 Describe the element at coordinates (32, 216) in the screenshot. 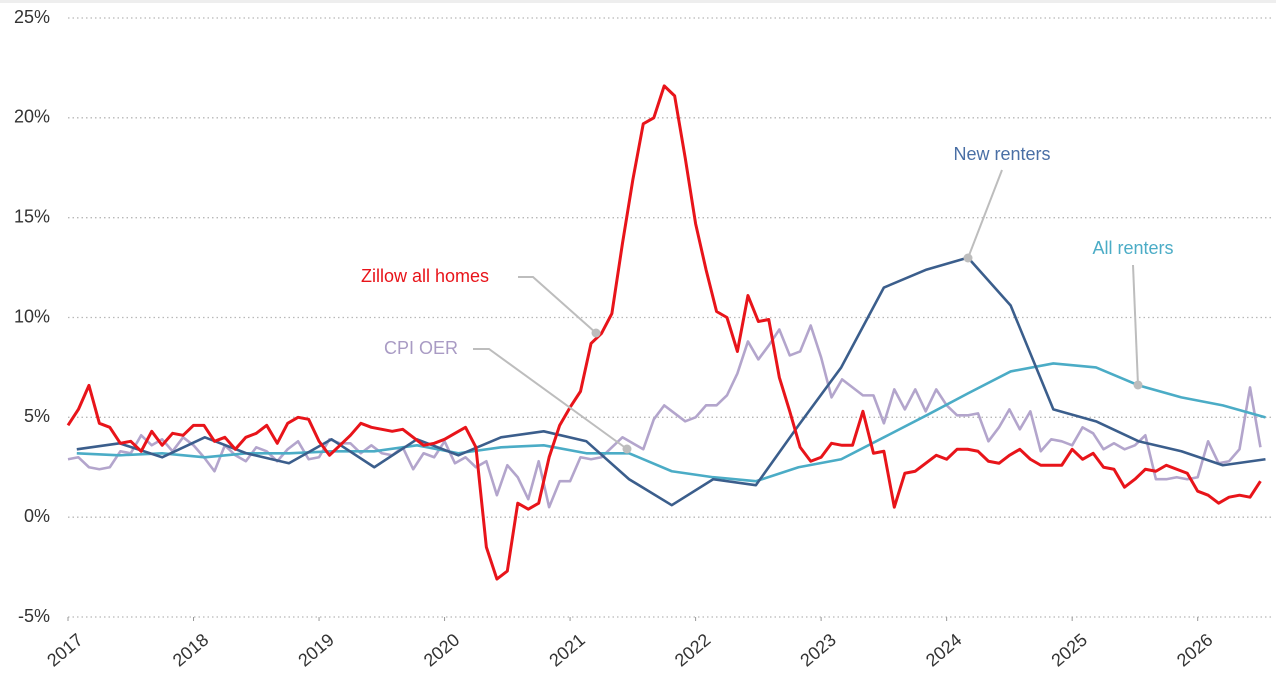

I see `y-tick-label: 15%` at that location.